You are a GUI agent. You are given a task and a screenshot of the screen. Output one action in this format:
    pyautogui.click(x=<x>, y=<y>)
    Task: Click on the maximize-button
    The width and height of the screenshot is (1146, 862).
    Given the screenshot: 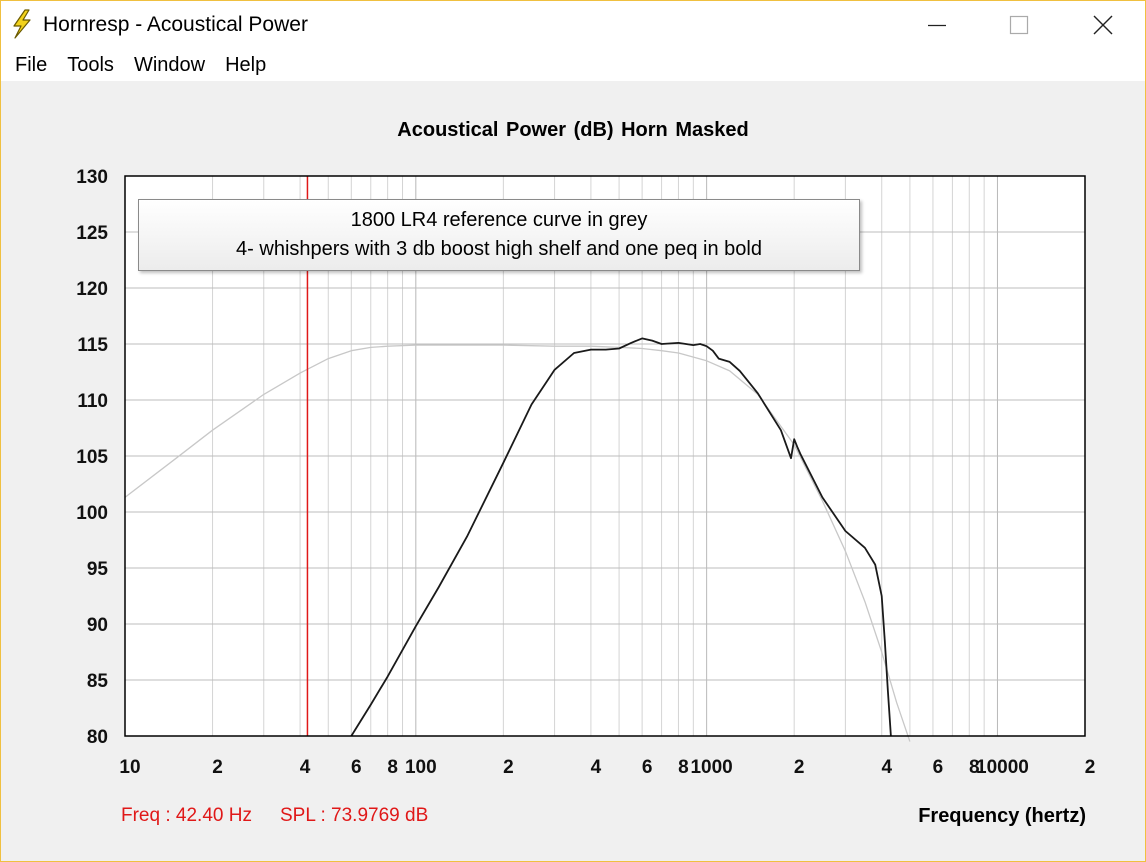 What is the action you would take?
    pyautogui.click(x=1019, y=25)
    